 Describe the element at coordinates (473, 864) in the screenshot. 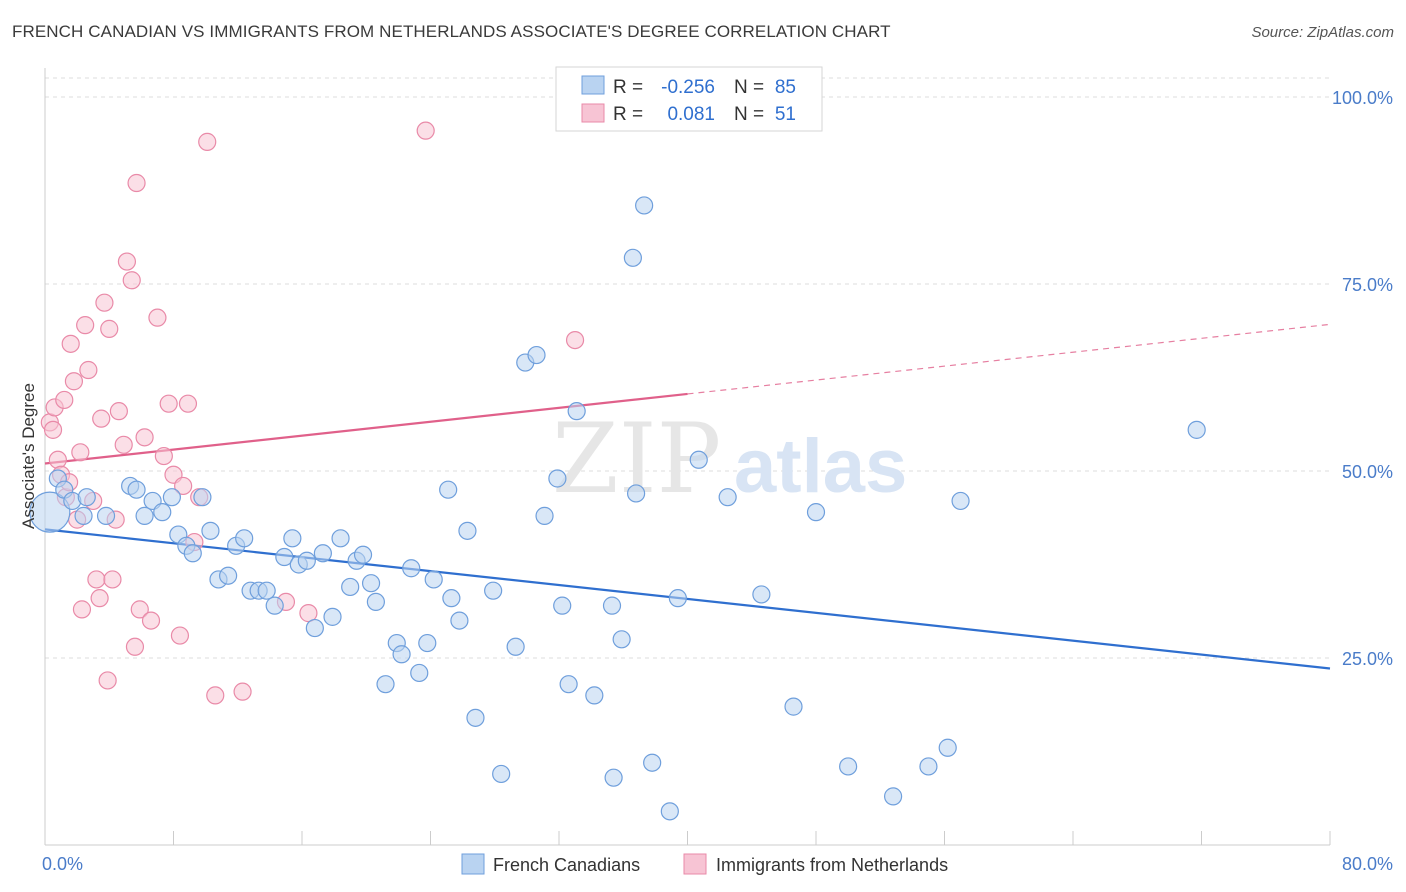

I see `legend-bottom-swatch-blue` at that location.